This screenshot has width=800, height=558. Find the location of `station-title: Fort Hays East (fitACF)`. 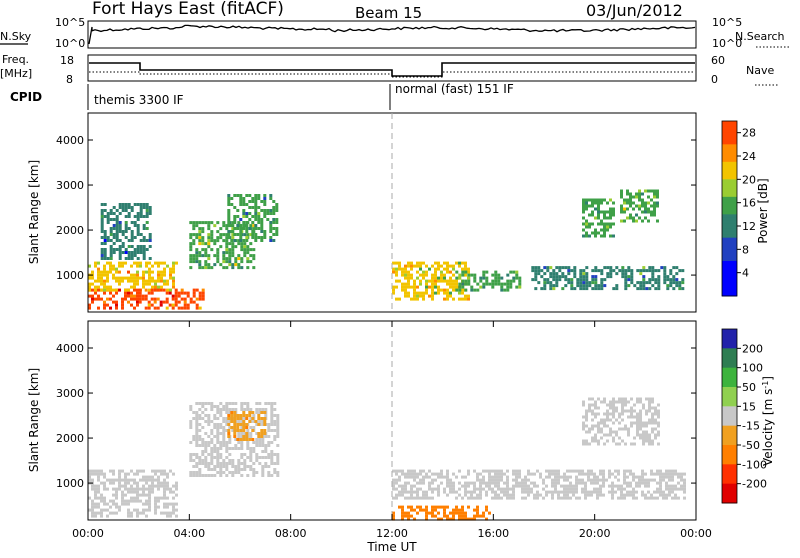

station-title: Fort Hays East (fitACF) is located at coordinates (188, 9).